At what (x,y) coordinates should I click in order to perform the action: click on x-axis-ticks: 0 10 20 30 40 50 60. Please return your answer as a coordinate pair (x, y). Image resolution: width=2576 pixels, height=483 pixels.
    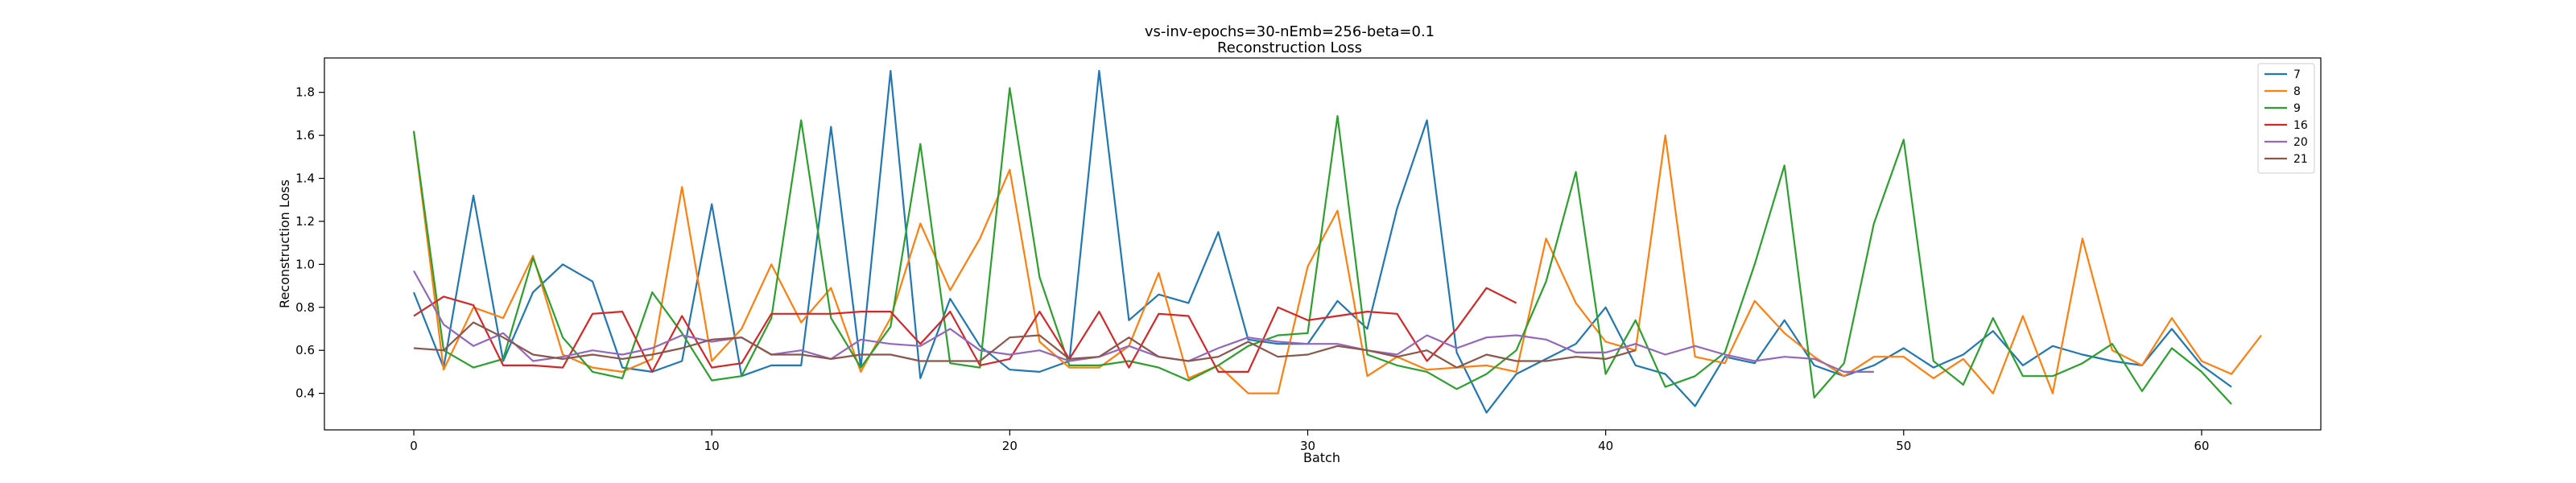
    Looking at the image, I should click on (1309, 442).